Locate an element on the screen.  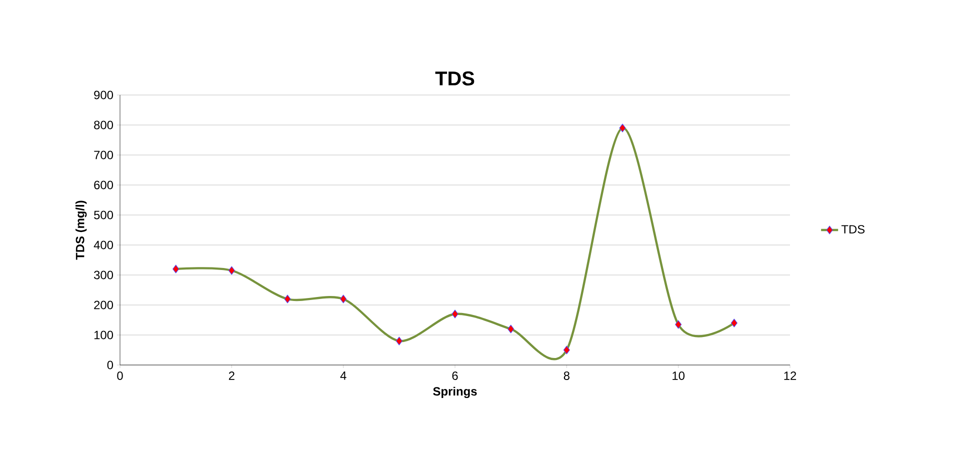
y-tick-label: 400 is located at coordinates (104, 245).